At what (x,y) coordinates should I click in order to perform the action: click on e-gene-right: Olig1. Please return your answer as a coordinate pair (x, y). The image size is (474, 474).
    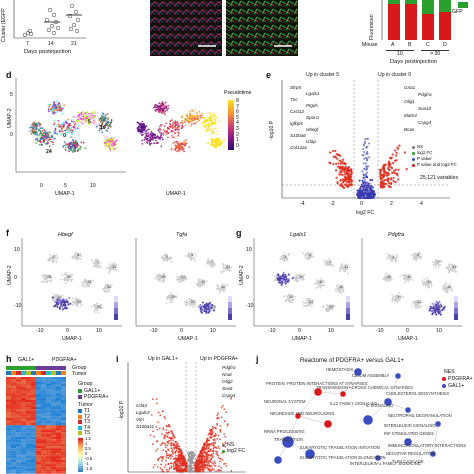
    Looking at the image, I should click on (409, 101).